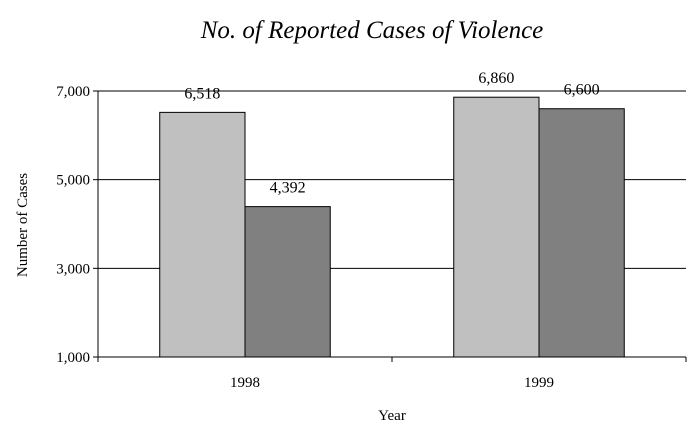 The height and width of the screenshot is (427, 690). I want to click on chart-title: No. of Reported Cases of Violence, so click(372, 30).